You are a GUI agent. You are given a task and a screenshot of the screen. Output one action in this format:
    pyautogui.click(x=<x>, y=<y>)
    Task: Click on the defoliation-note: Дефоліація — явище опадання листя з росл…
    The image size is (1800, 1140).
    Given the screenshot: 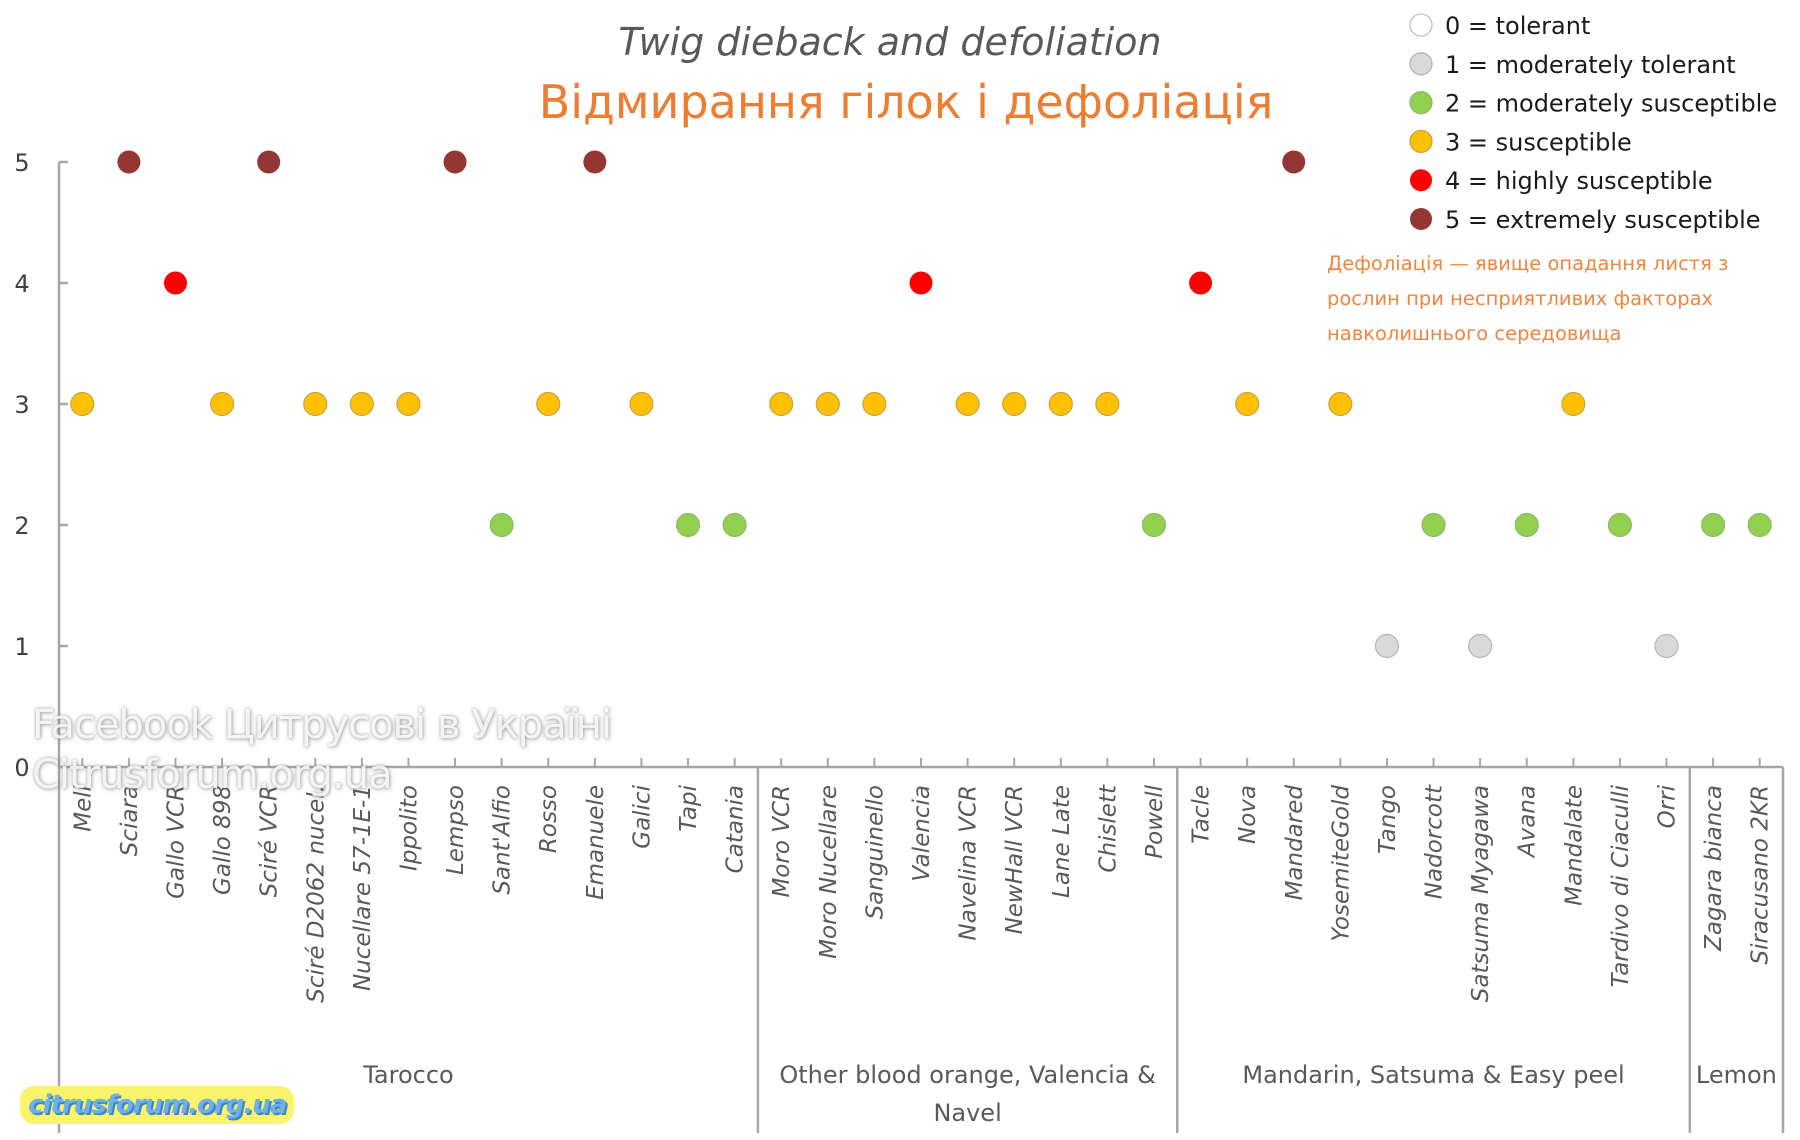 What is the action you would take?
    pyautogui.click(x=1557, y=298)
    